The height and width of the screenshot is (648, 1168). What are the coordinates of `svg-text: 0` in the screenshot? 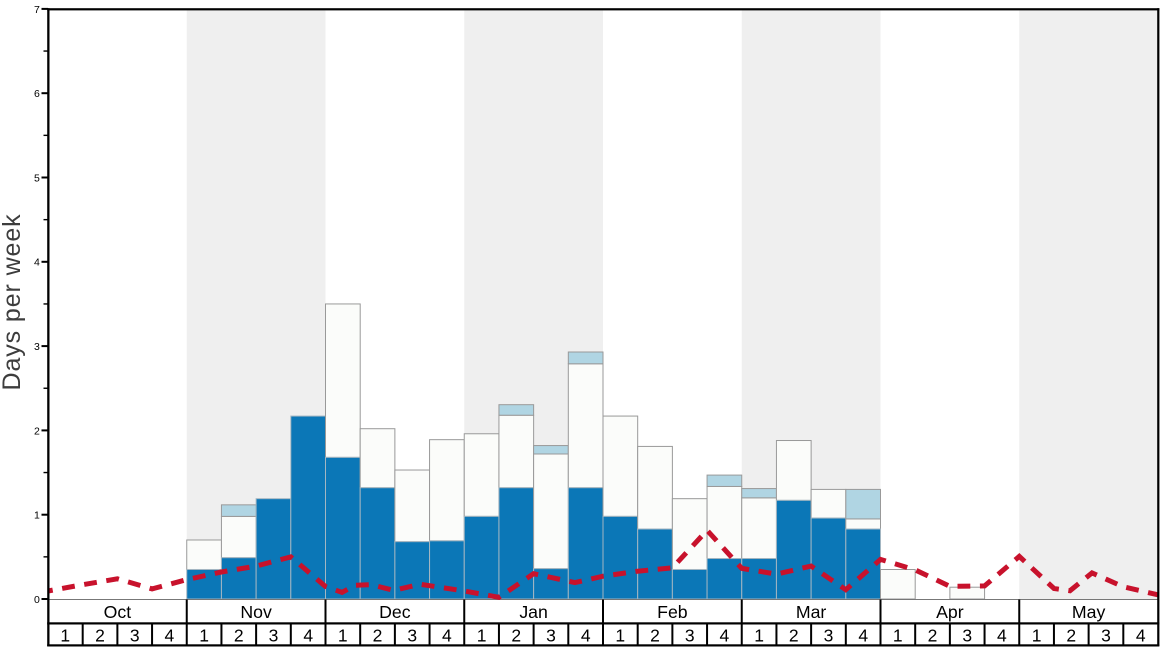 It's located at (37, 600).